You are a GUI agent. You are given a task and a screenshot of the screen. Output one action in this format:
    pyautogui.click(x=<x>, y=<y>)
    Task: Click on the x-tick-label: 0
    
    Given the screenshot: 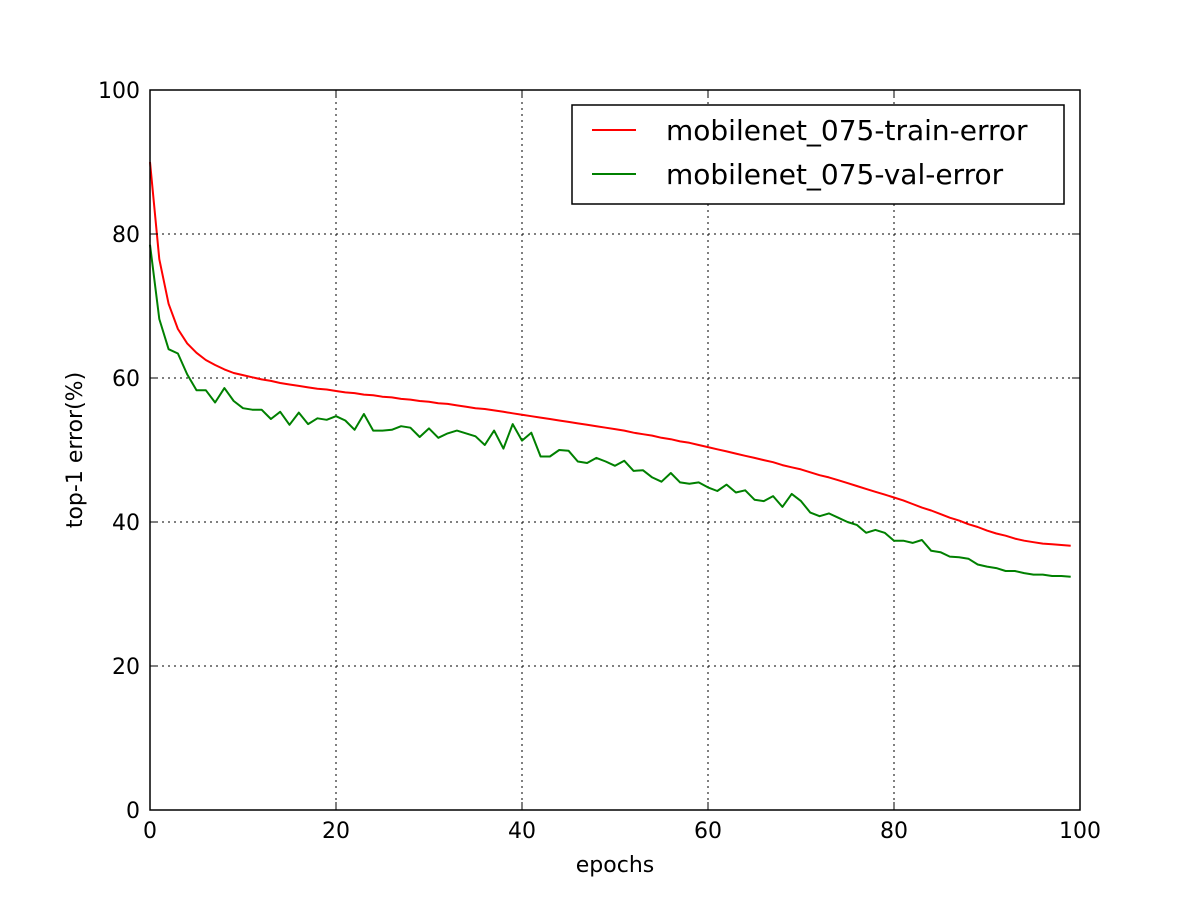 What is the action you would take?
    pyautogui.click(x=150, y=831)
    